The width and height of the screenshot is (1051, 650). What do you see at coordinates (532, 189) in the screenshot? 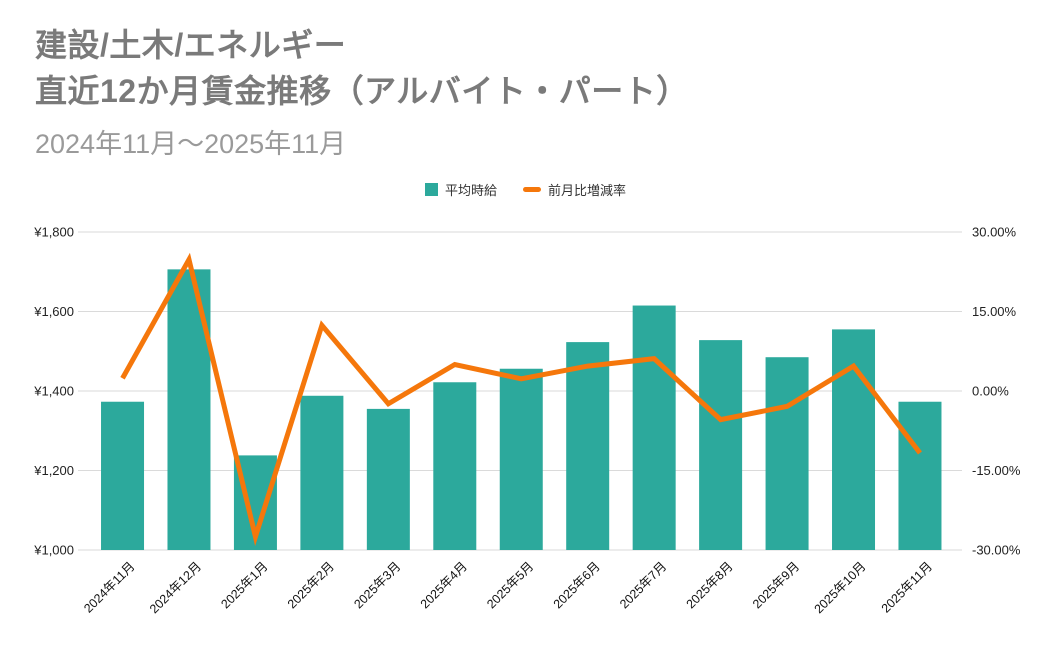
I see `line-series-swatch-icon` at bounding box center [532, 189].